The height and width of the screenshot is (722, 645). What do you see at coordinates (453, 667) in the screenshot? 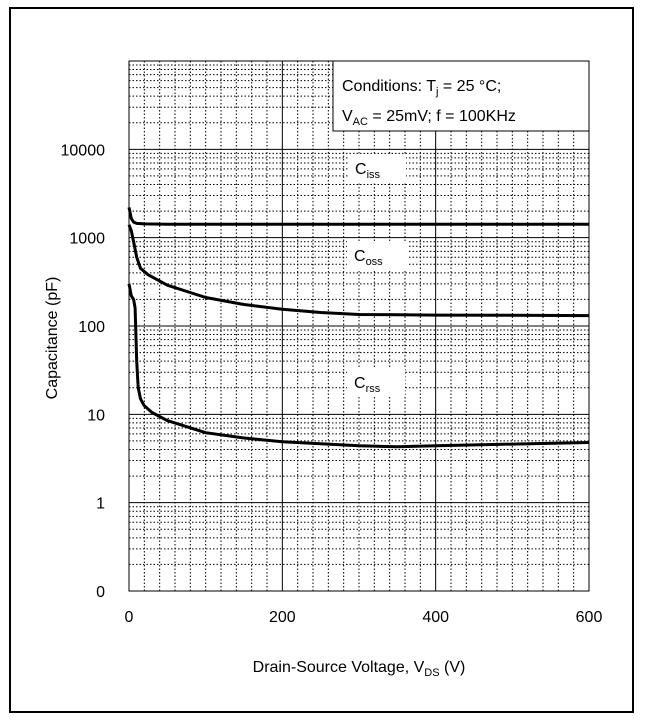
I see `x-axis-label-unit: (V)` at bounding box center [453, 667].